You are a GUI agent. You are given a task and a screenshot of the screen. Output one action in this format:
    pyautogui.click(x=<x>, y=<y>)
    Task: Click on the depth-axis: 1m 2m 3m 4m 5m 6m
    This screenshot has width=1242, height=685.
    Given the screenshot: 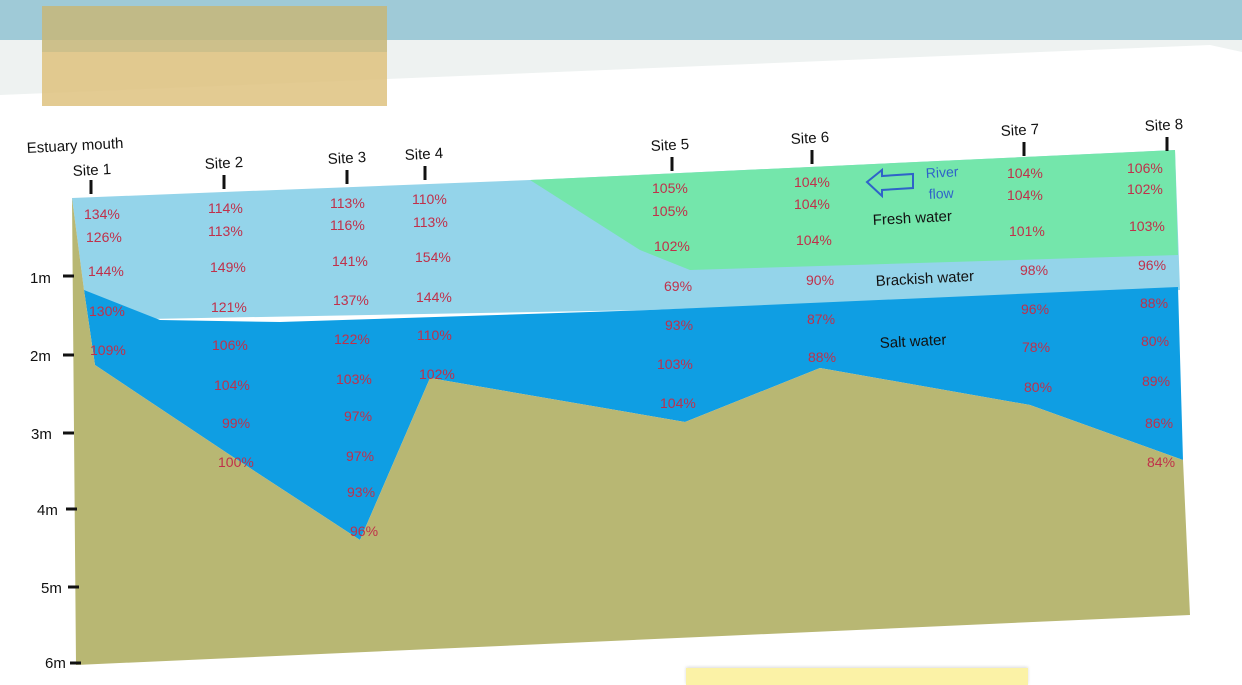 What is the action you would take?
    pyautogui.click(x=55, y=471)
    